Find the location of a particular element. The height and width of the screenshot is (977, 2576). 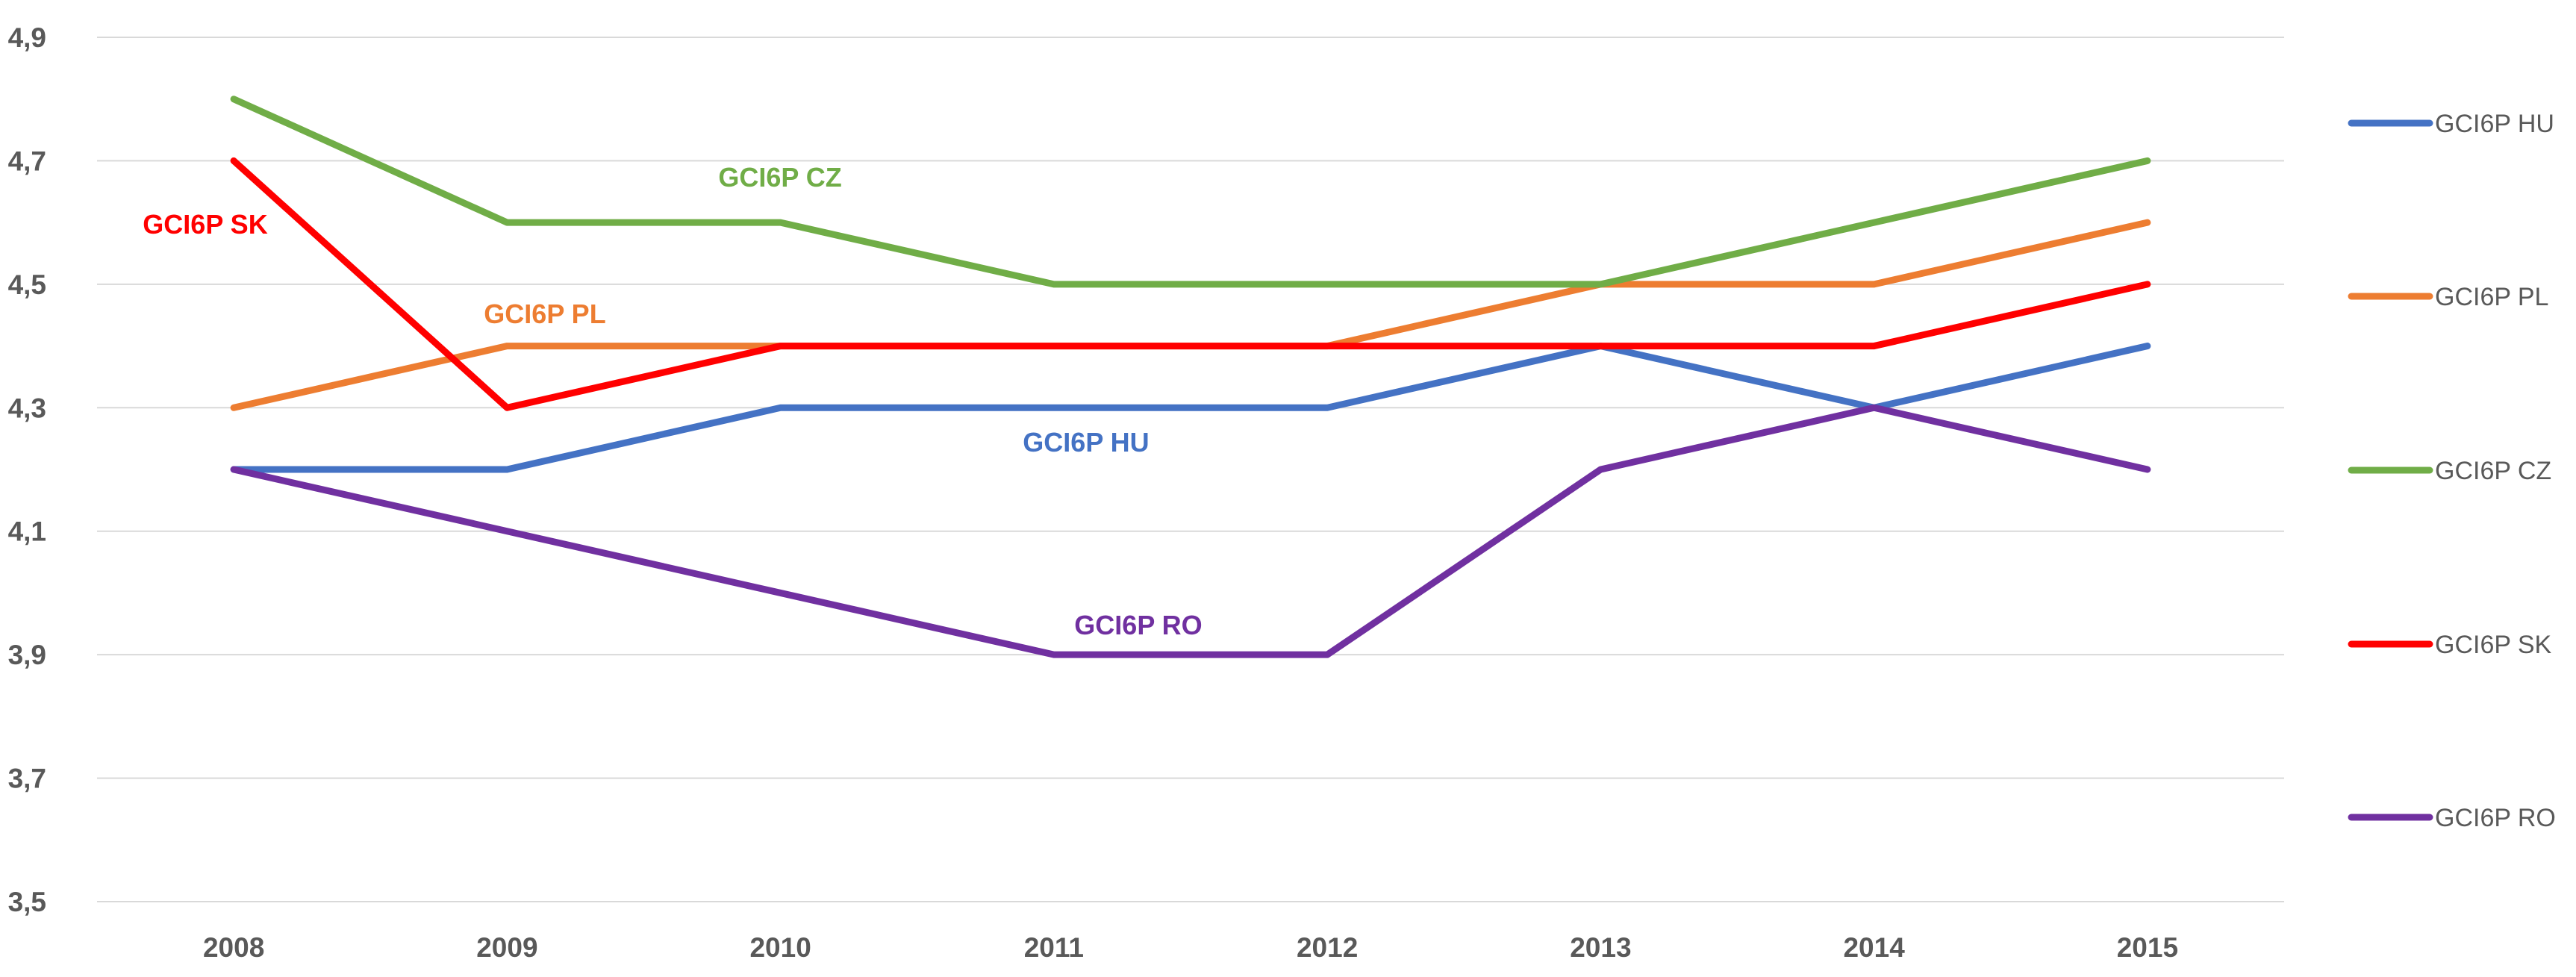

y-tick-label: 3,9 is located at coordinates (27, 655).